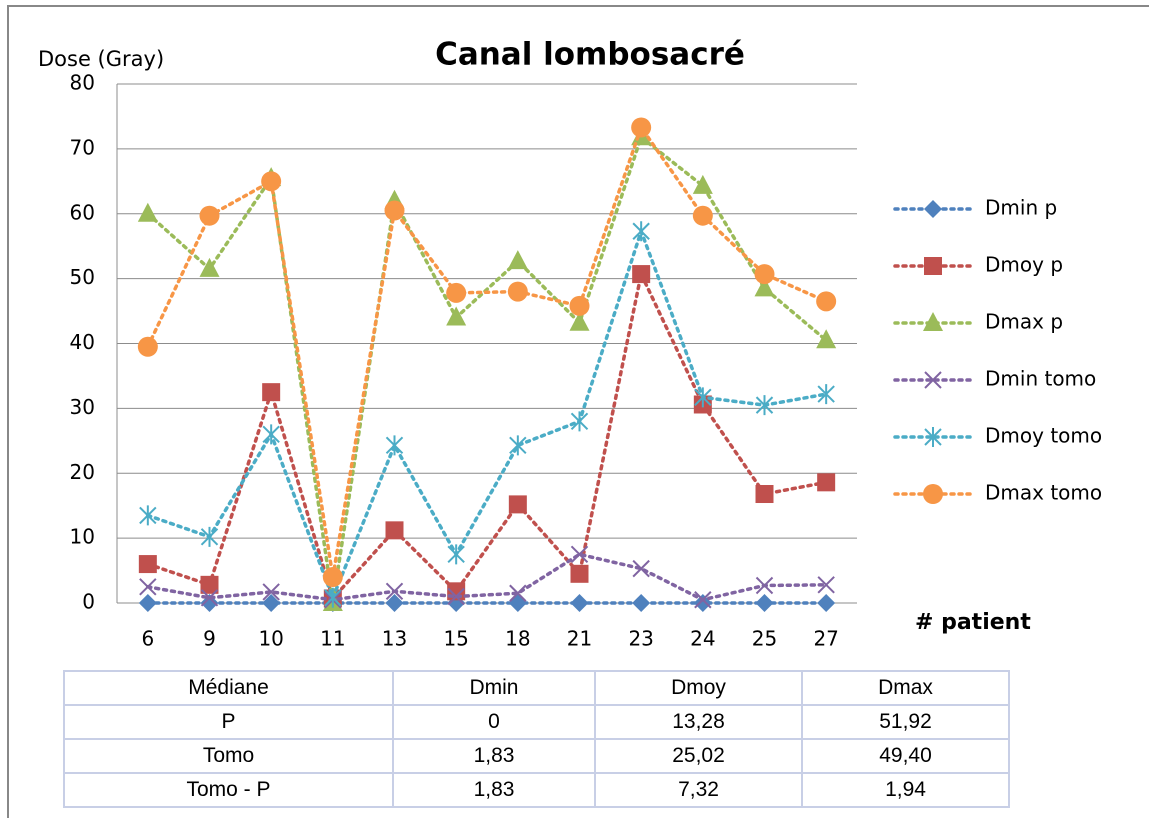 This screenshot has width=1149, height=818. I want to click on legend-label: Dmax p, so click(1024, 322).